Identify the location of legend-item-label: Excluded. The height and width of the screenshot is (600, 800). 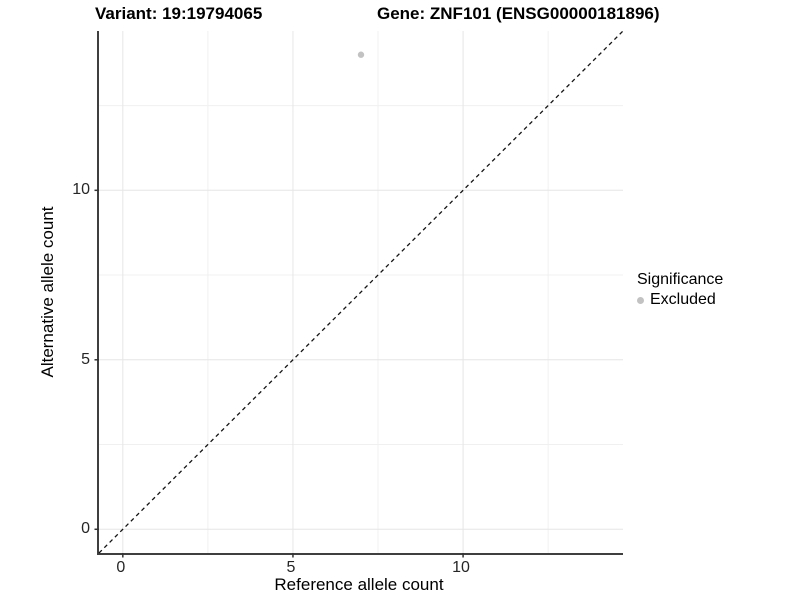
(683, 299).